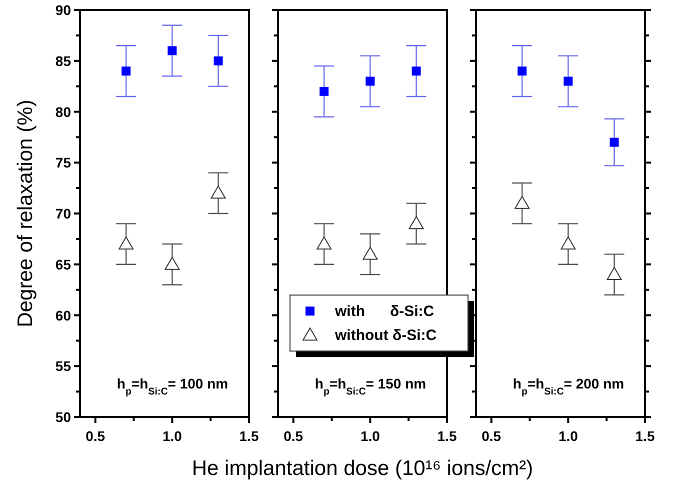  Describe the element at coordinates (568, 387) in the screenshot. I see `annotation: h$_{p}$=h$_{Si:C}$= 200 nm` at that location.